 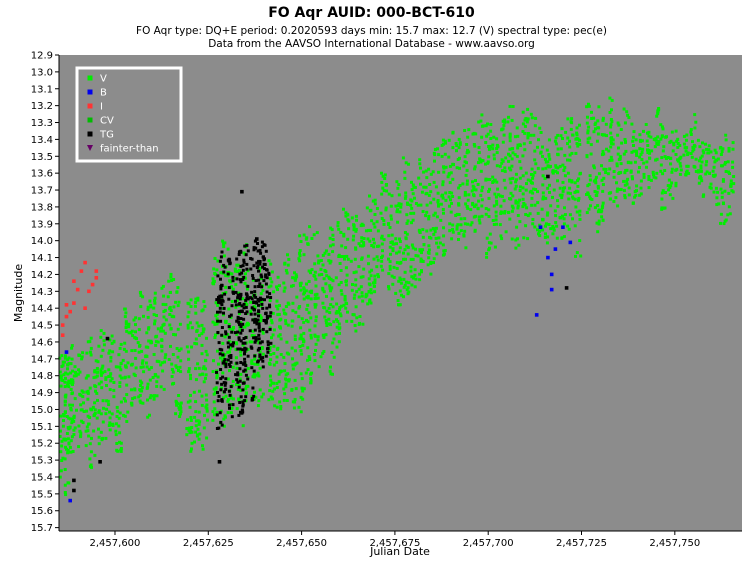 What do you see at coordinates (301, 543) in the screenshot?
I see `x-tick-label: 2,457,650` at bounding box center [301, 543].